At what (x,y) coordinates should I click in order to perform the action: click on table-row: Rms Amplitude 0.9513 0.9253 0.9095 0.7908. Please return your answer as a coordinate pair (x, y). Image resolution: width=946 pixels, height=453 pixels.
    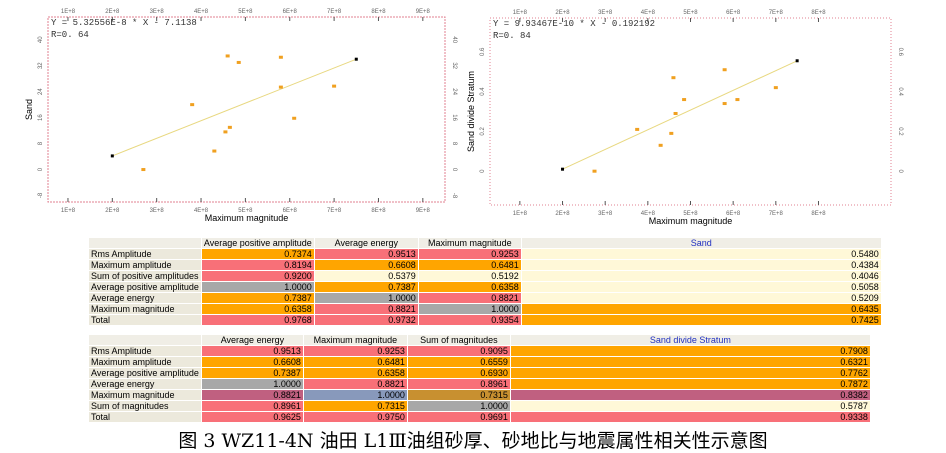
    Looking at the image, I should click on (479, 351).